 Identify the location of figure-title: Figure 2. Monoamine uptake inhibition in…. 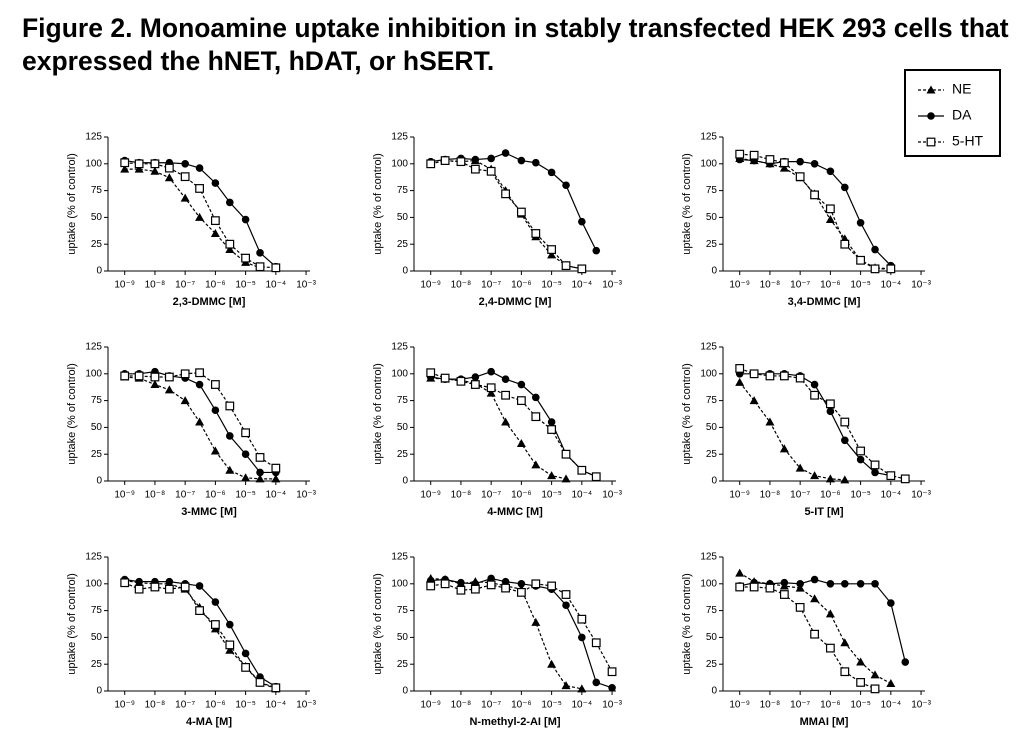
(515, 44).